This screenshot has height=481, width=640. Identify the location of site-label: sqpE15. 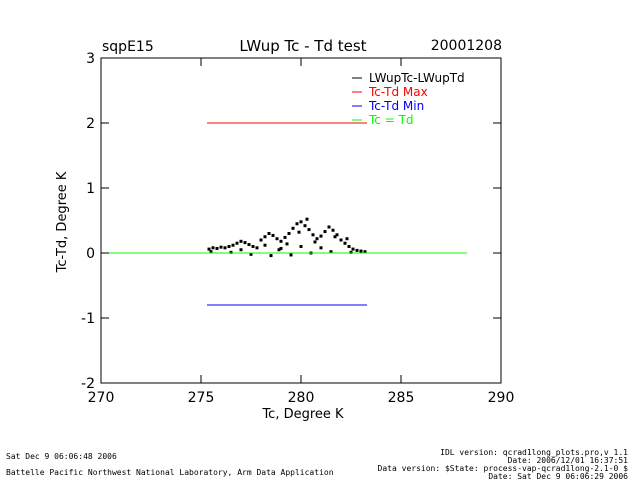
(128, 47).